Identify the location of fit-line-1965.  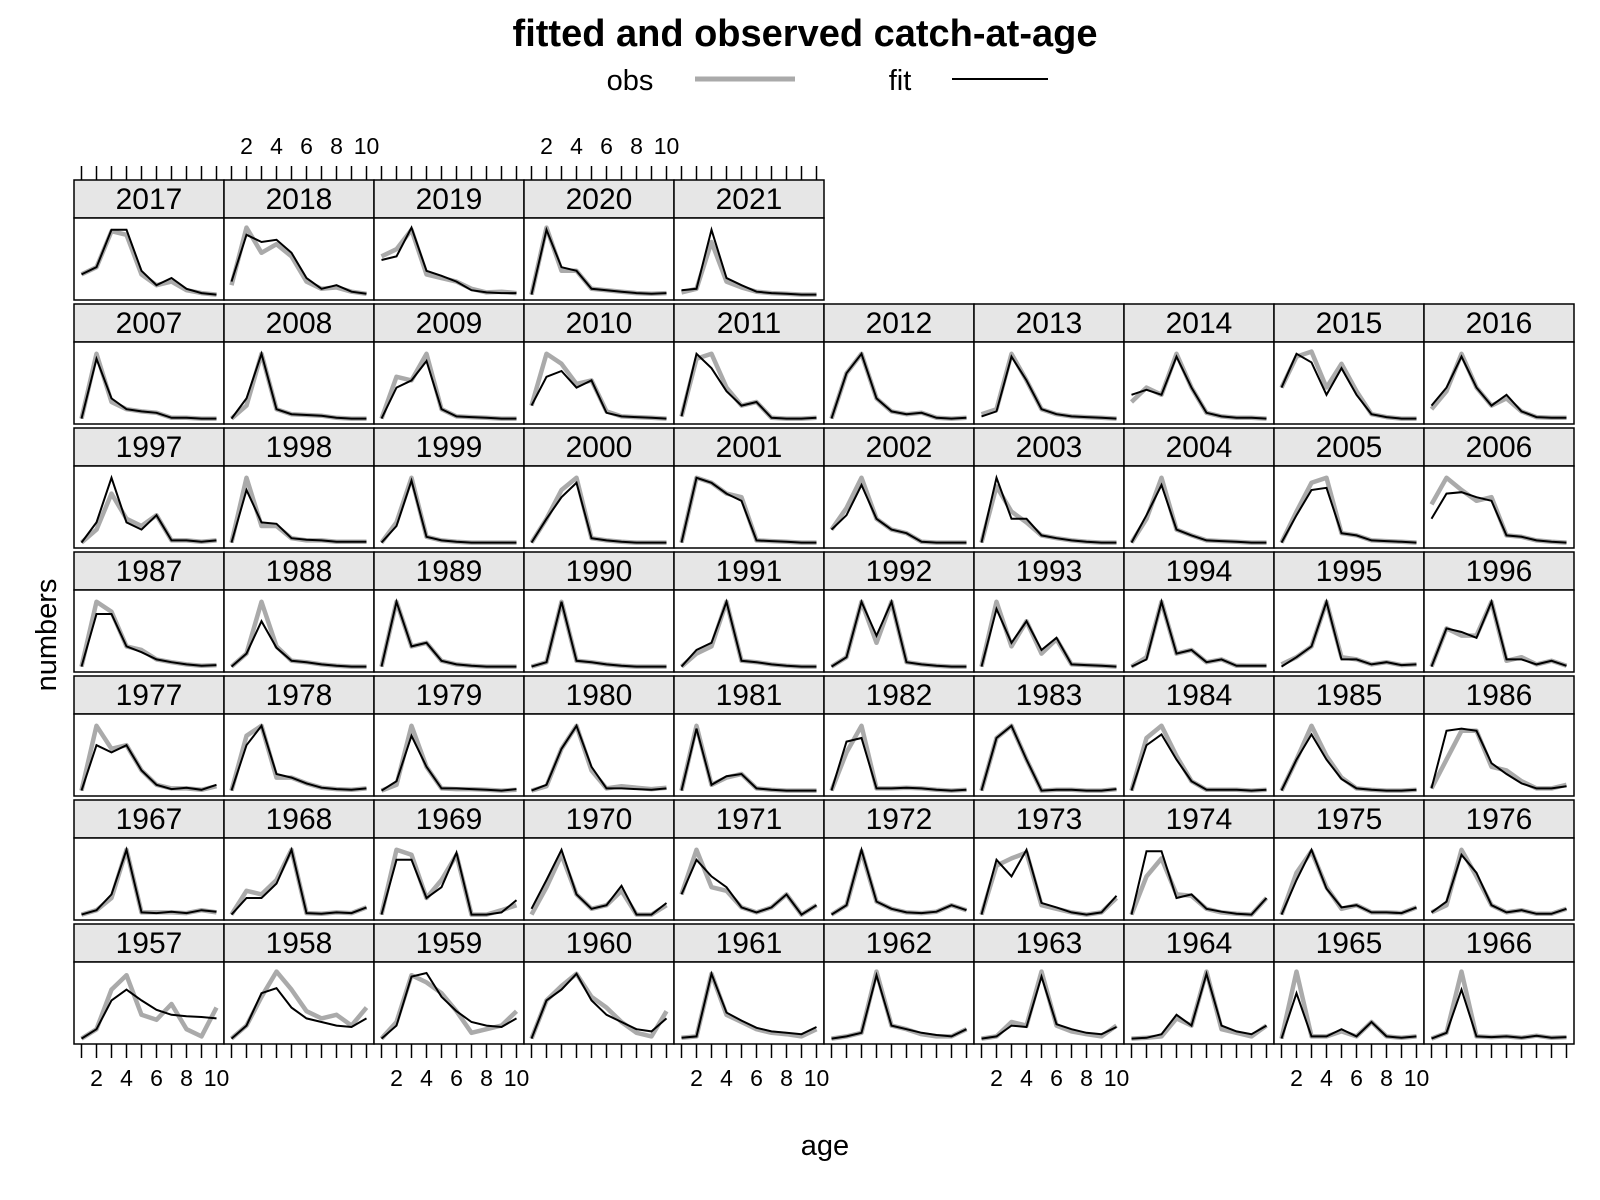
(1348, 1014).